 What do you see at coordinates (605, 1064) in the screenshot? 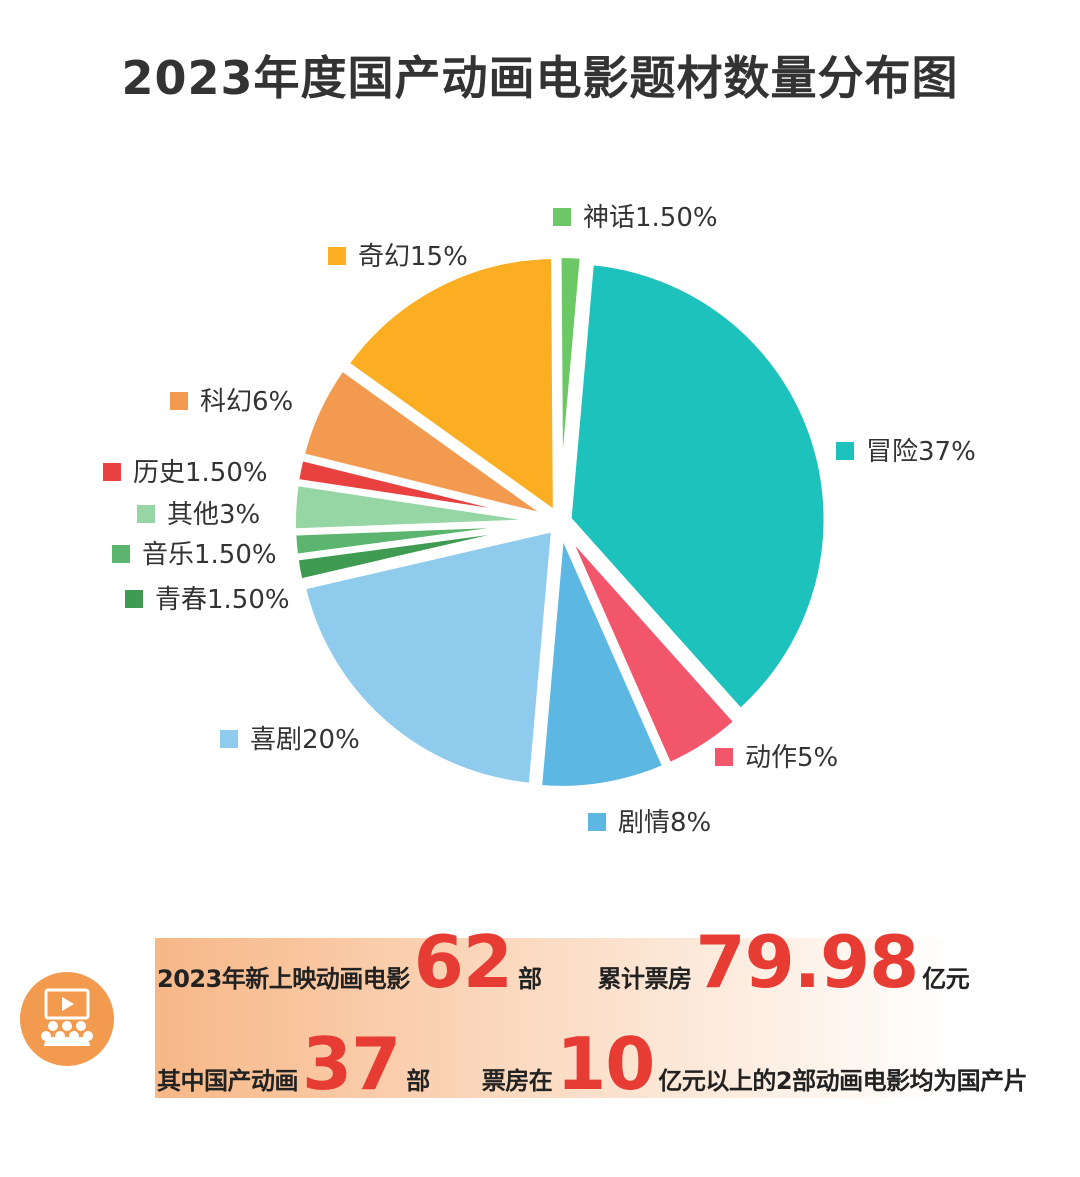
I see `summary-number: 10` at bounding box center [605, 1064].